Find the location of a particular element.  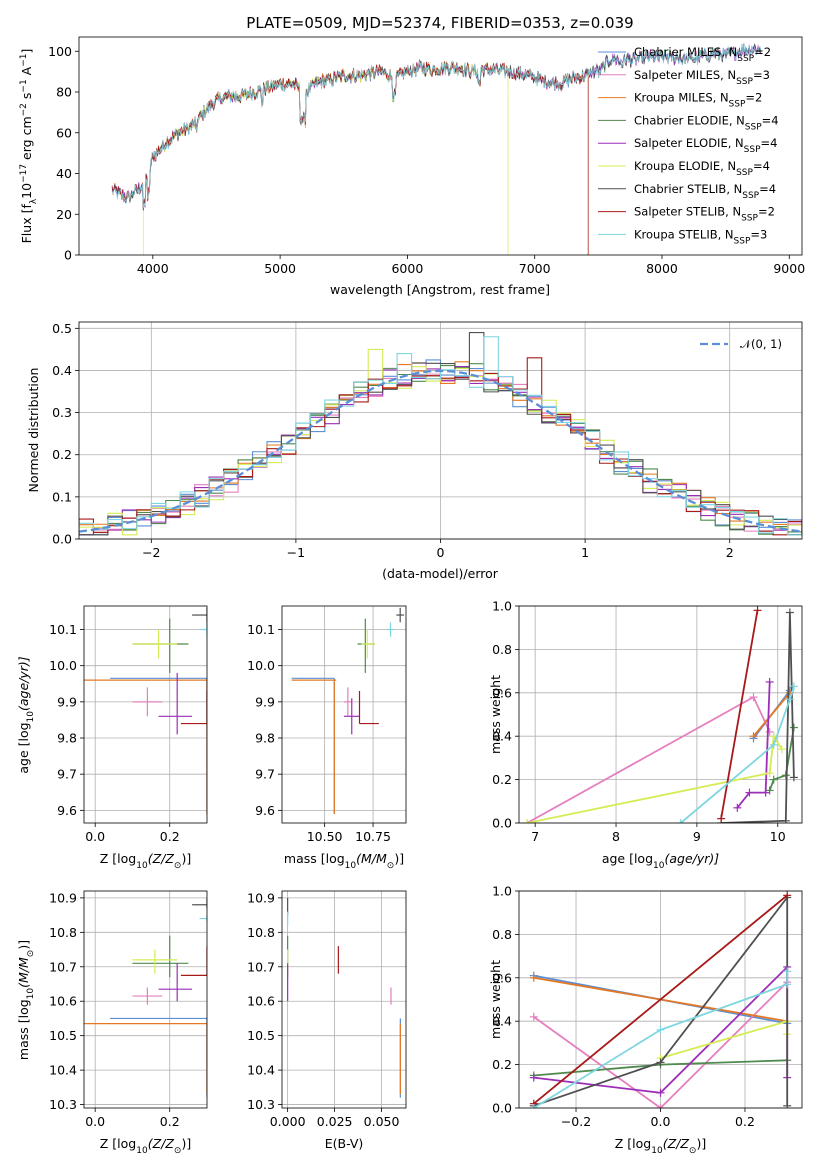

y-tick-label: 40 is located at coordinates (64, 173).